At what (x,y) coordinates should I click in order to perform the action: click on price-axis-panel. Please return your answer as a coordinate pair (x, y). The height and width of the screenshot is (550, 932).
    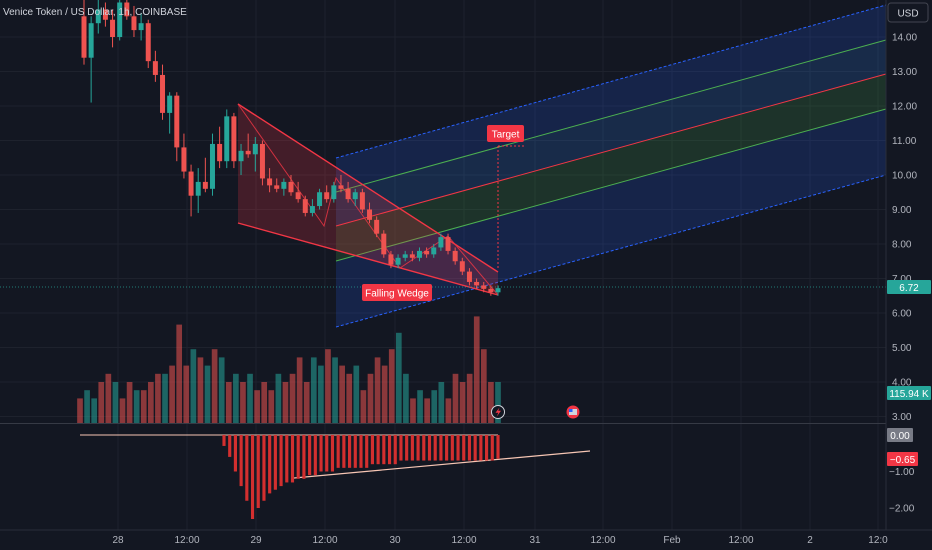
    Looking at the image, I should click on (909, 265).